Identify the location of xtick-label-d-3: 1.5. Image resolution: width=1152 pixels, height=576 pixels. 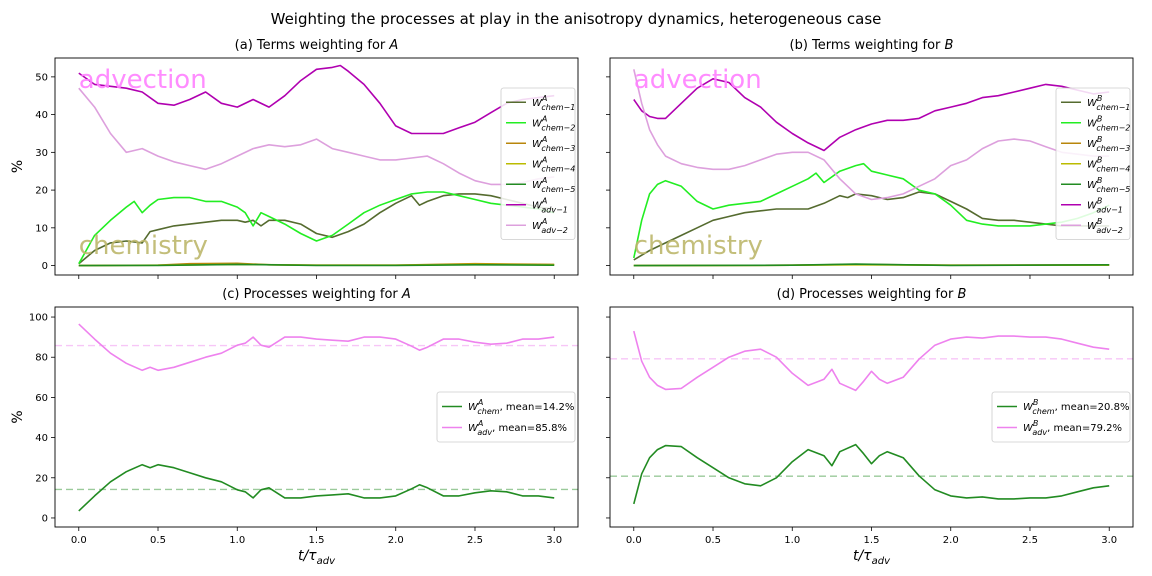
(872, 540).